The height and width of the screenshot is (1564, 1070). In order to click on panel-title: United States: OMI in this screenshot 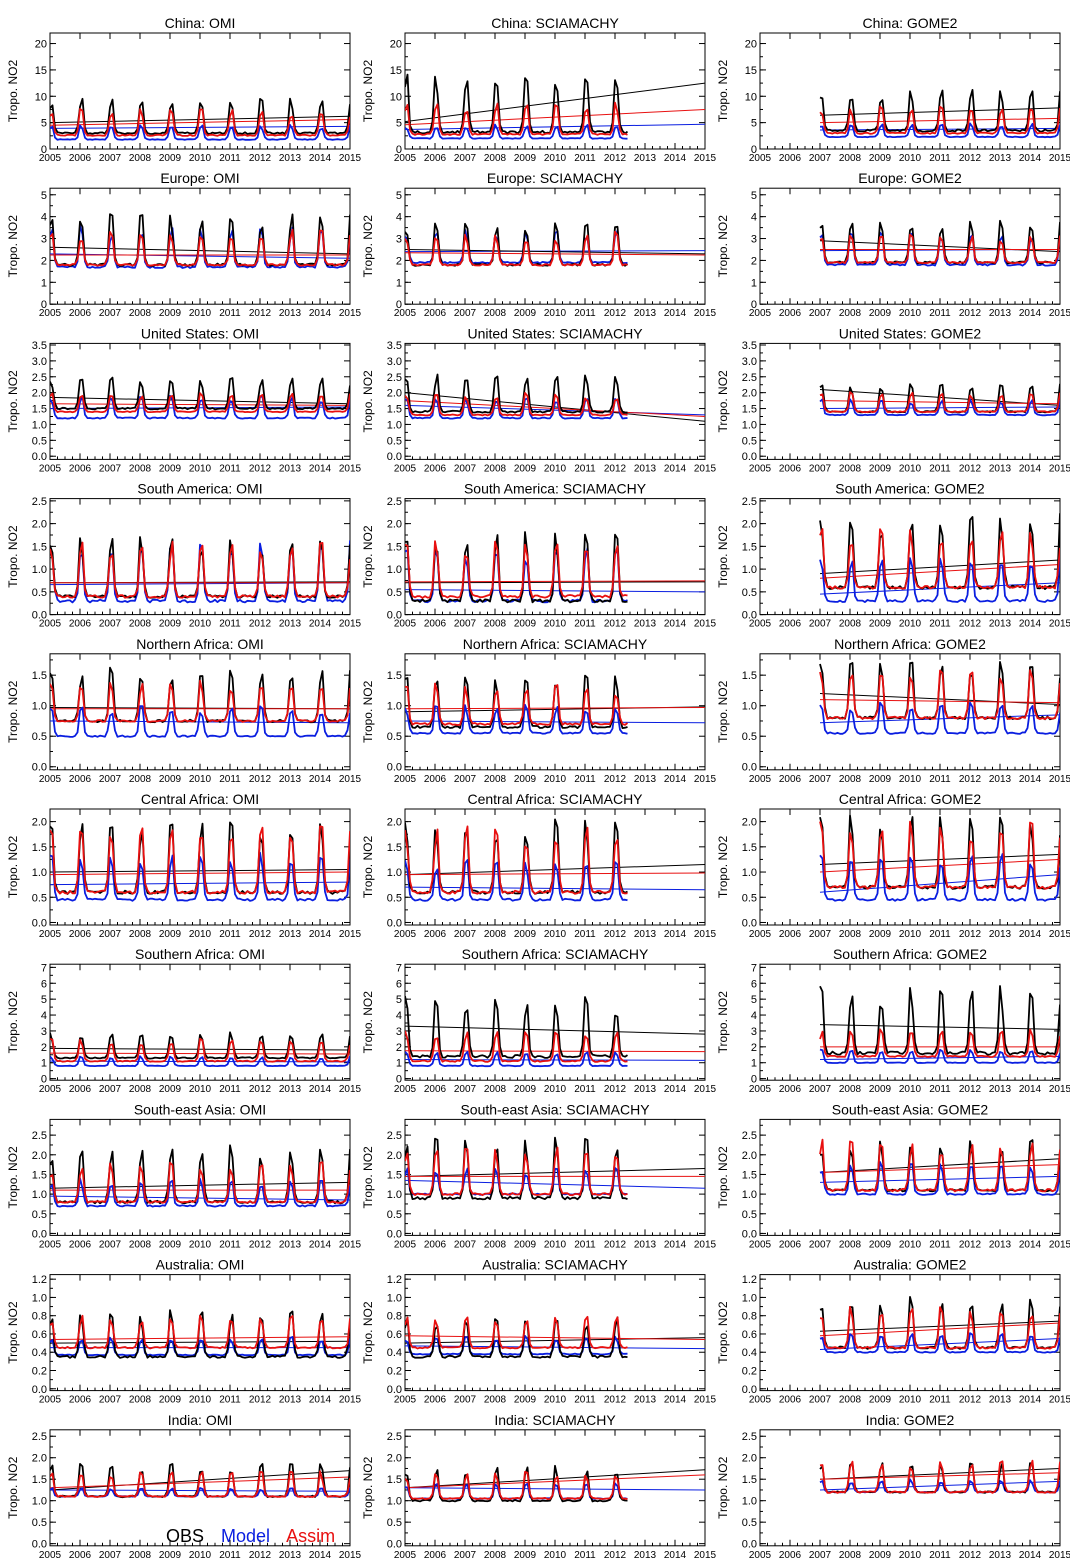, I will do `click(200, 333)`.